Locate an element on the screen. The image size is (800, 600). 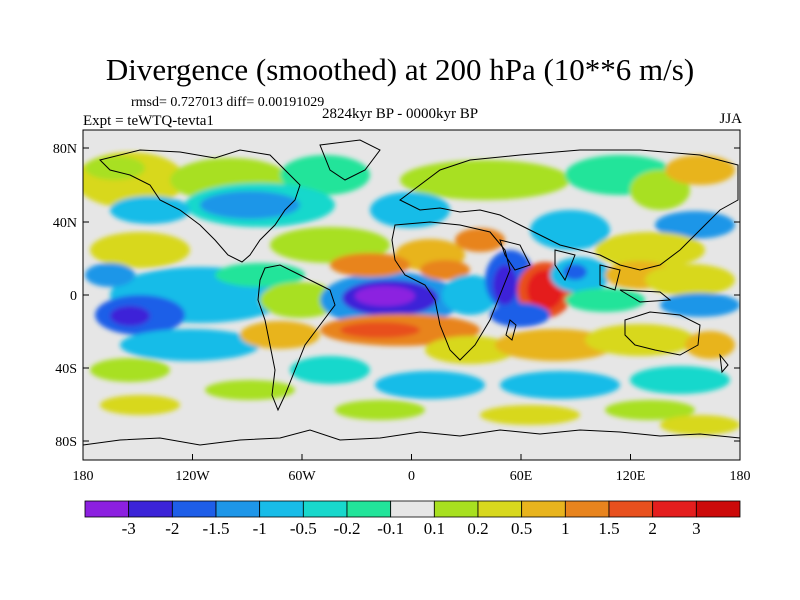
lat-tick-label: 80N is located at coordinates (65, 149).